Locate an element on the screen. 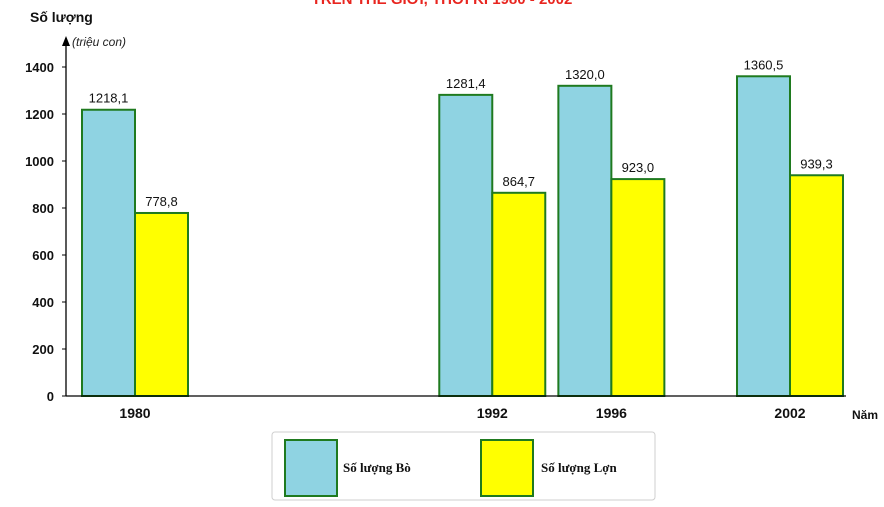 The height and width of the screenshot is (507, 884). legend-swatch-cattle is located at coordinates (311, 468).